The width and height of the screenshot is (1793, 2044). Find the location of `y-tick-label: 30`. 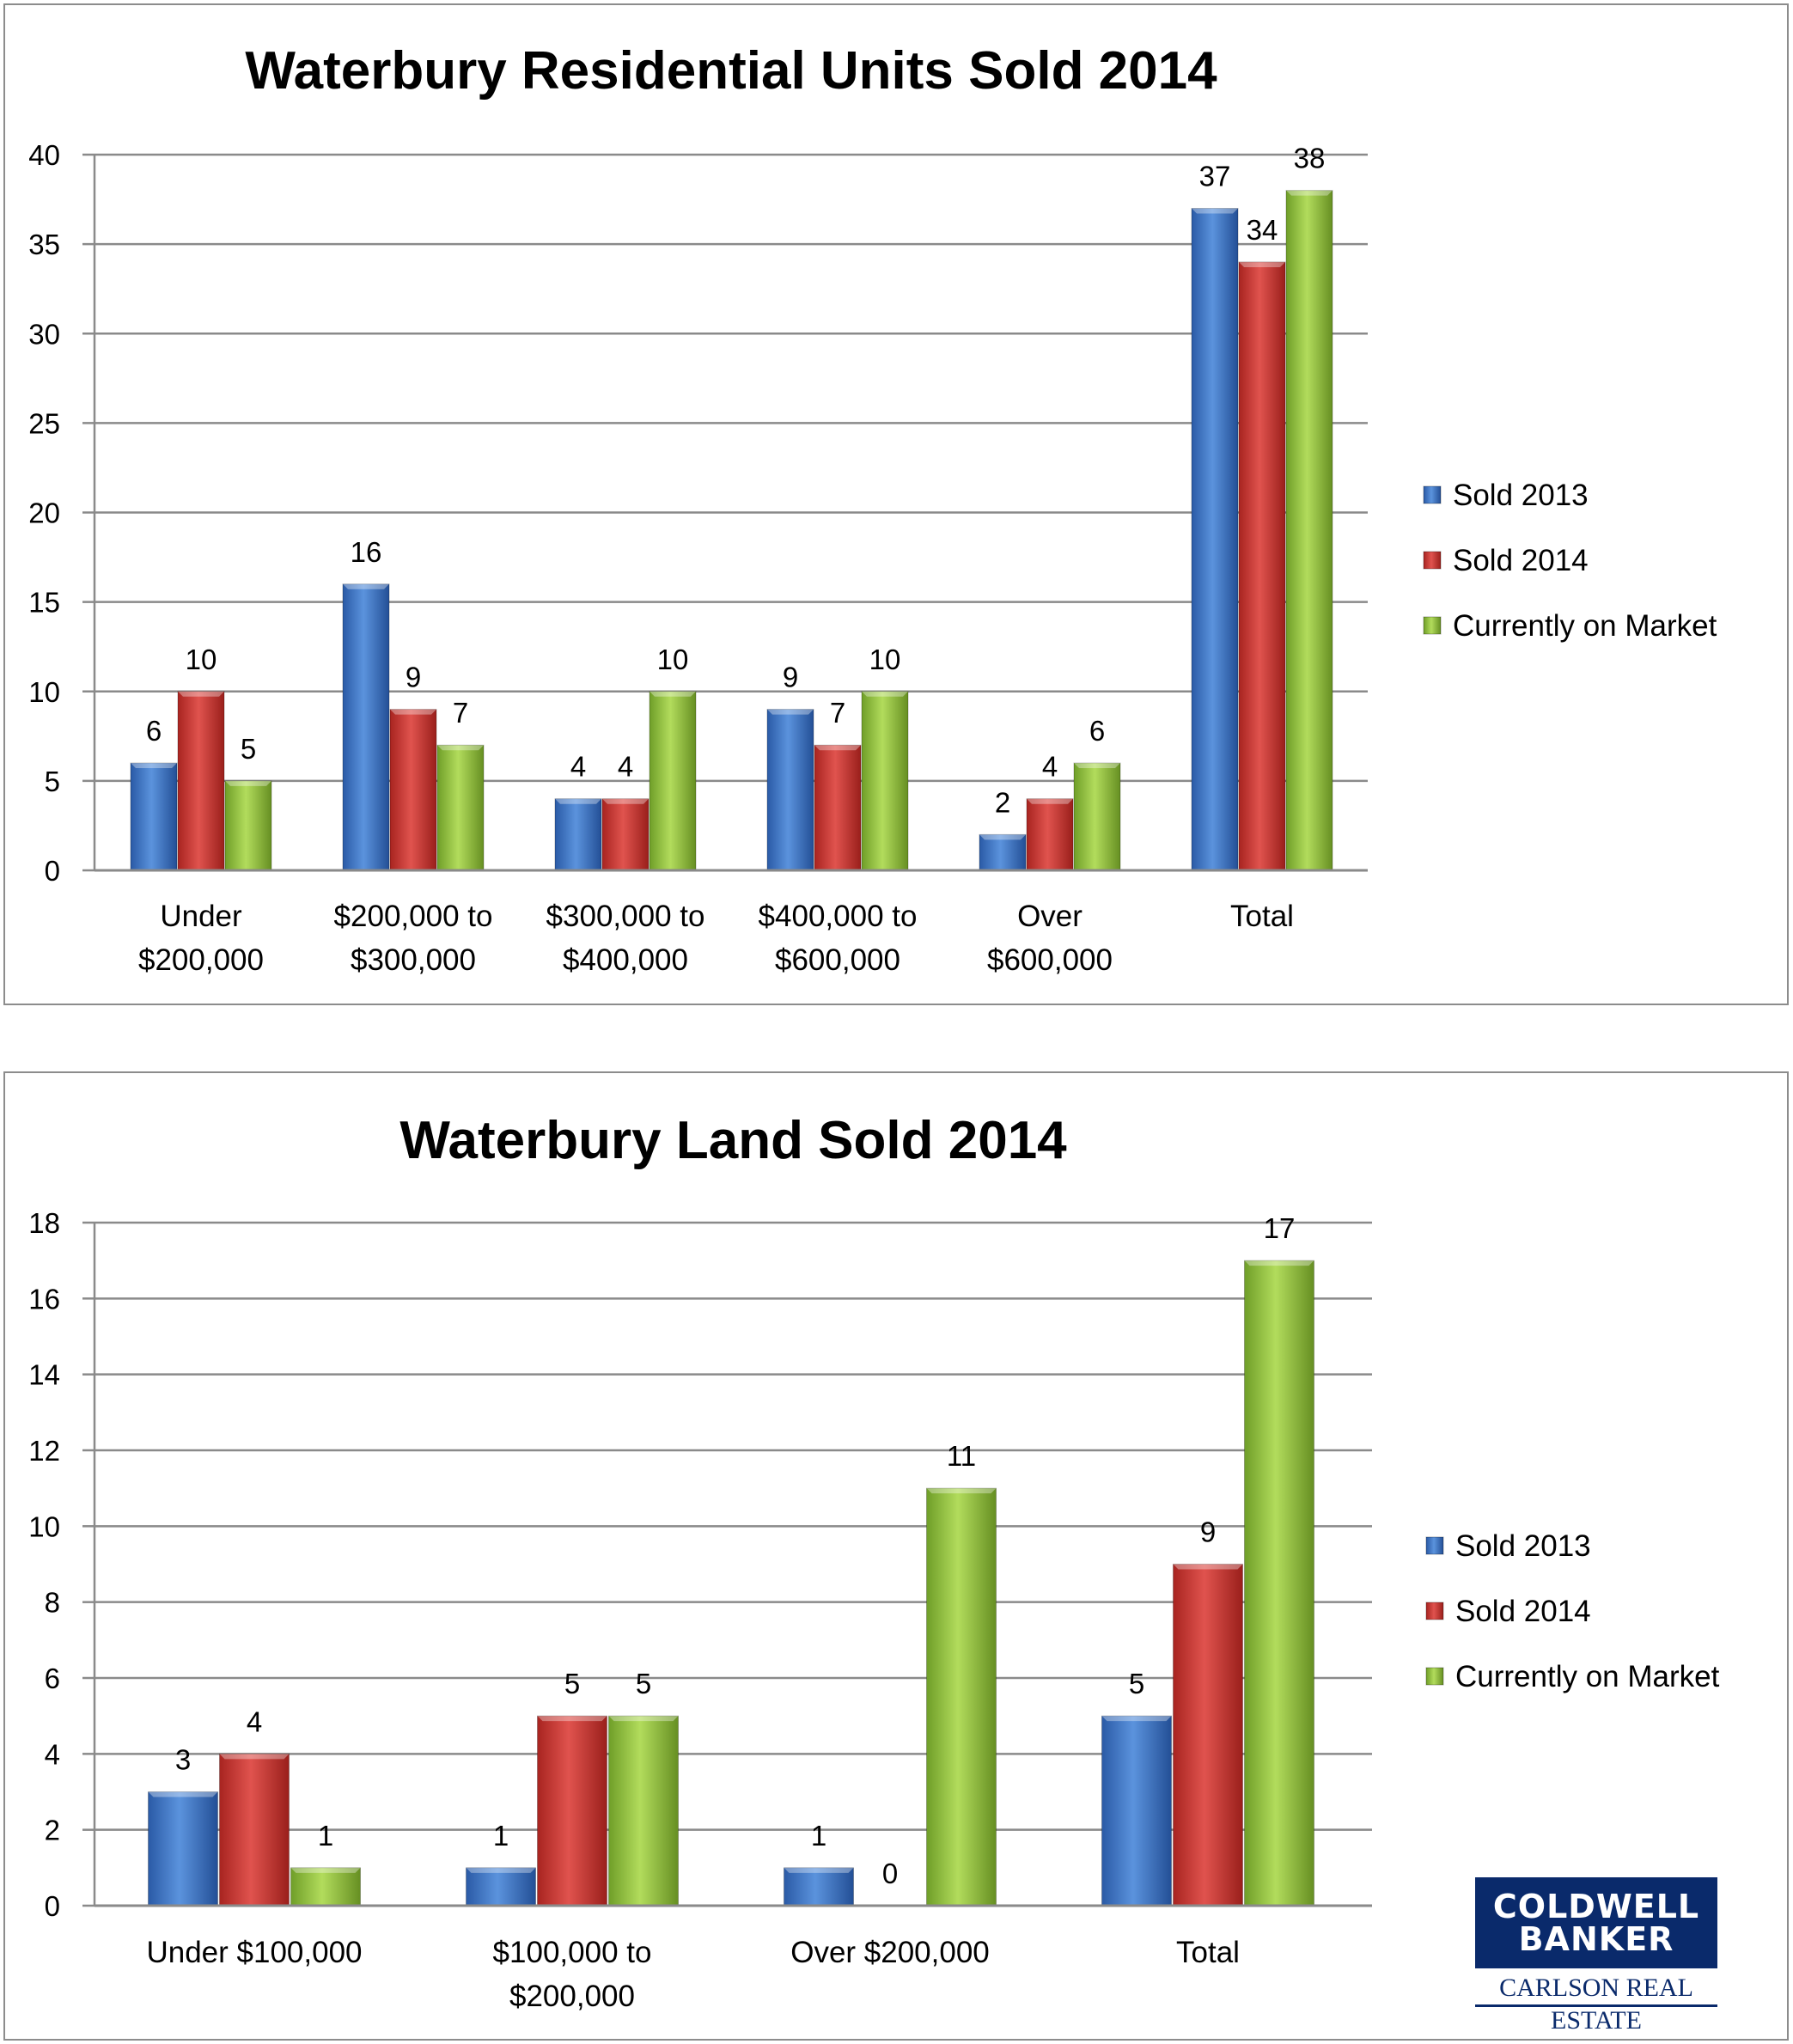

y-tick-label: 30 is located at coordinates (44, 334).